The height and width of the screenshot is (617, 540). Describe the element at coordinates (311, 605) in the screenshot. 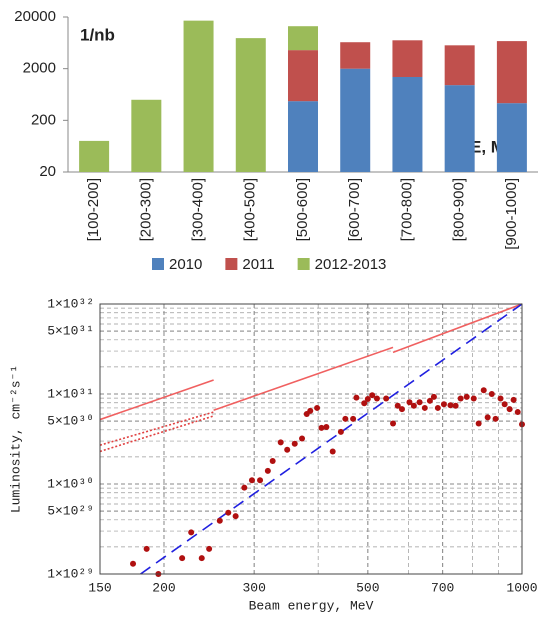

I see `x-axis-title: Beam energy, MeV` at that location.